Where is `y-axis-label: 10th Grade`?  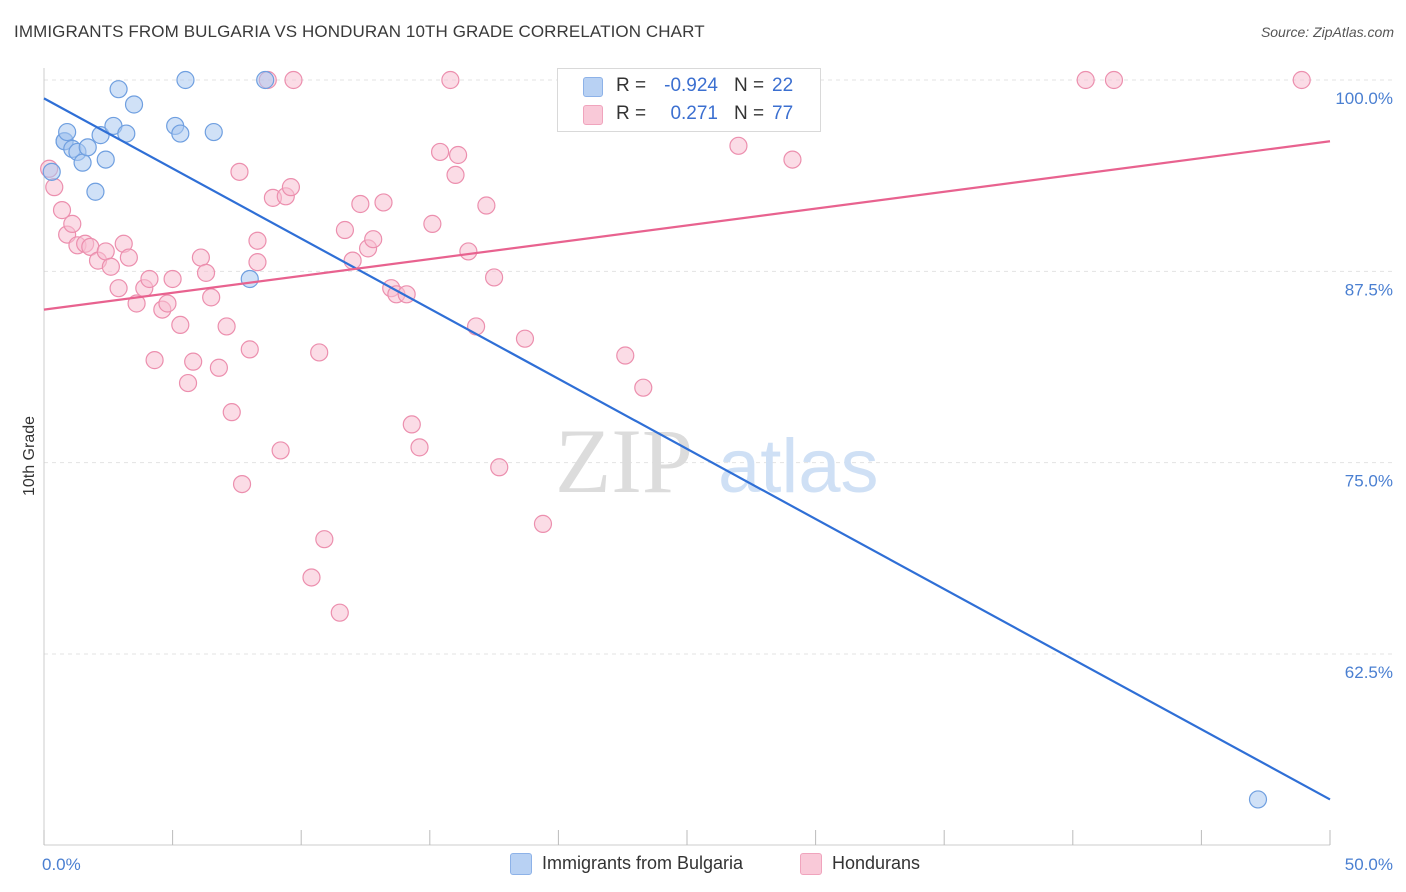 y-axis-label: 10th Grade is located at coordinates (29, 456).